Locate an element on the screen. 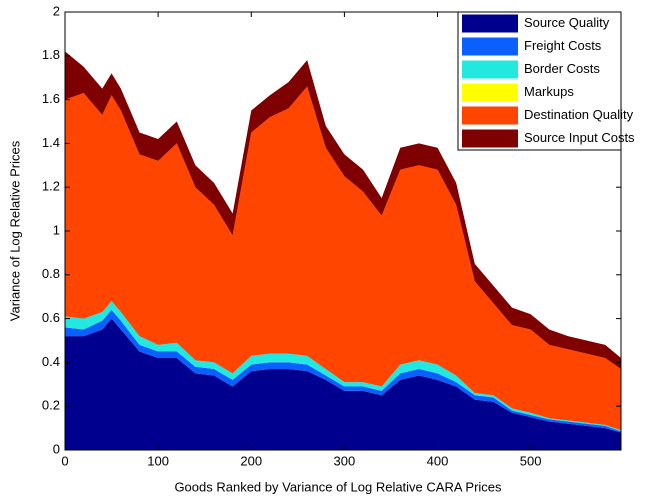 Image resolution: width=670 pixels, height=499 pixels. legend-label: Destination Quality is located at coordinates (579, 114).